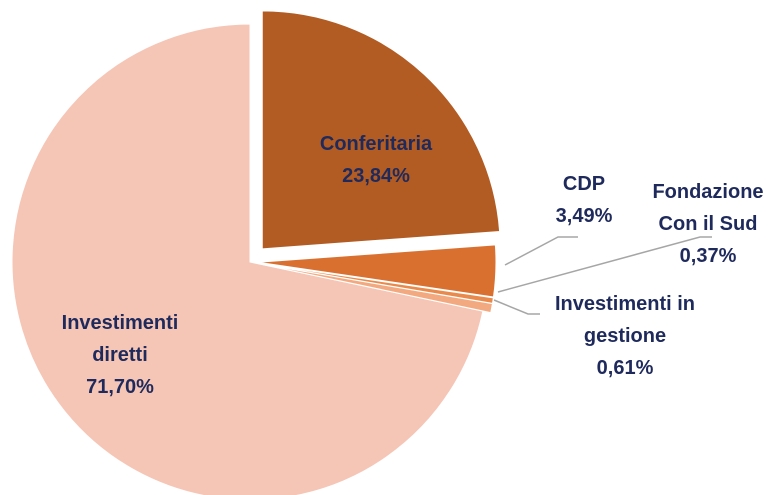 This screenshot has width=782, height=495. Describe the element at coordinates (376, 144) in the screenshot. I see `category-label: Conferitaria` at that location.